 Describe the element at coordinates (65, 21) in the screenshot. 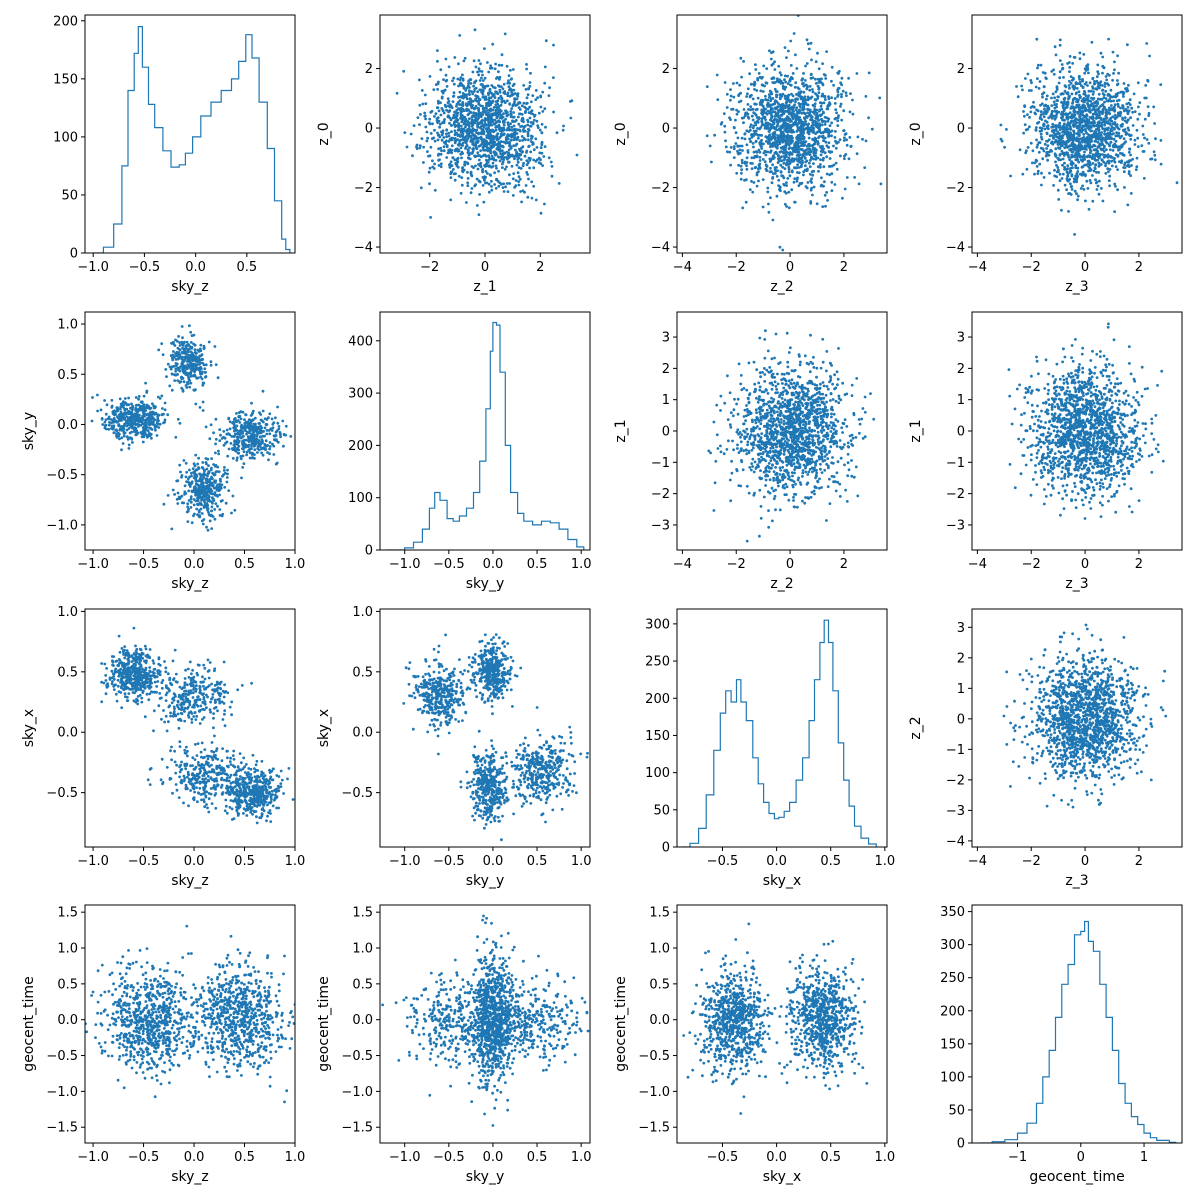

I see `y-tick-label: 200` at that location.